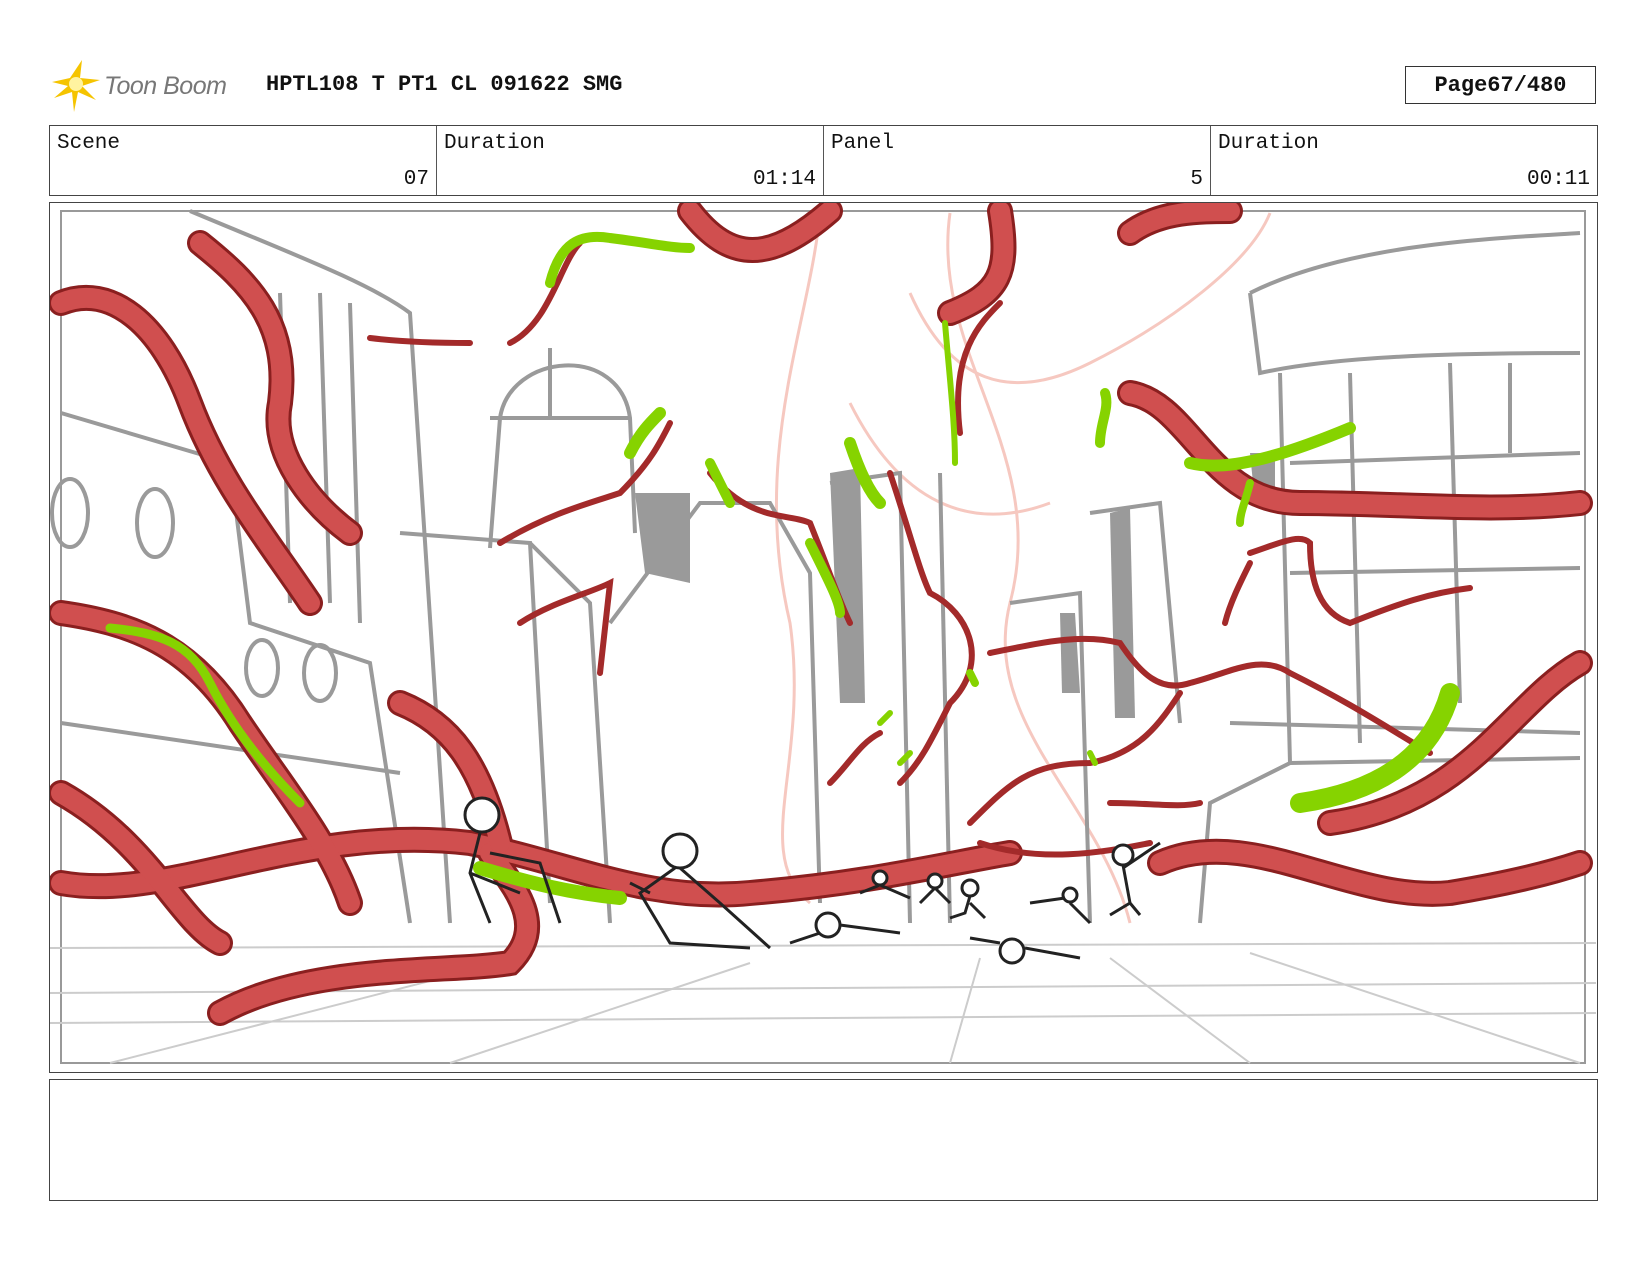 The height and width of the screenshot is (1276, 1648). Describe the element at coordinates (1196, 179) in the screenshot. I see `panel-value: 5` at that location.